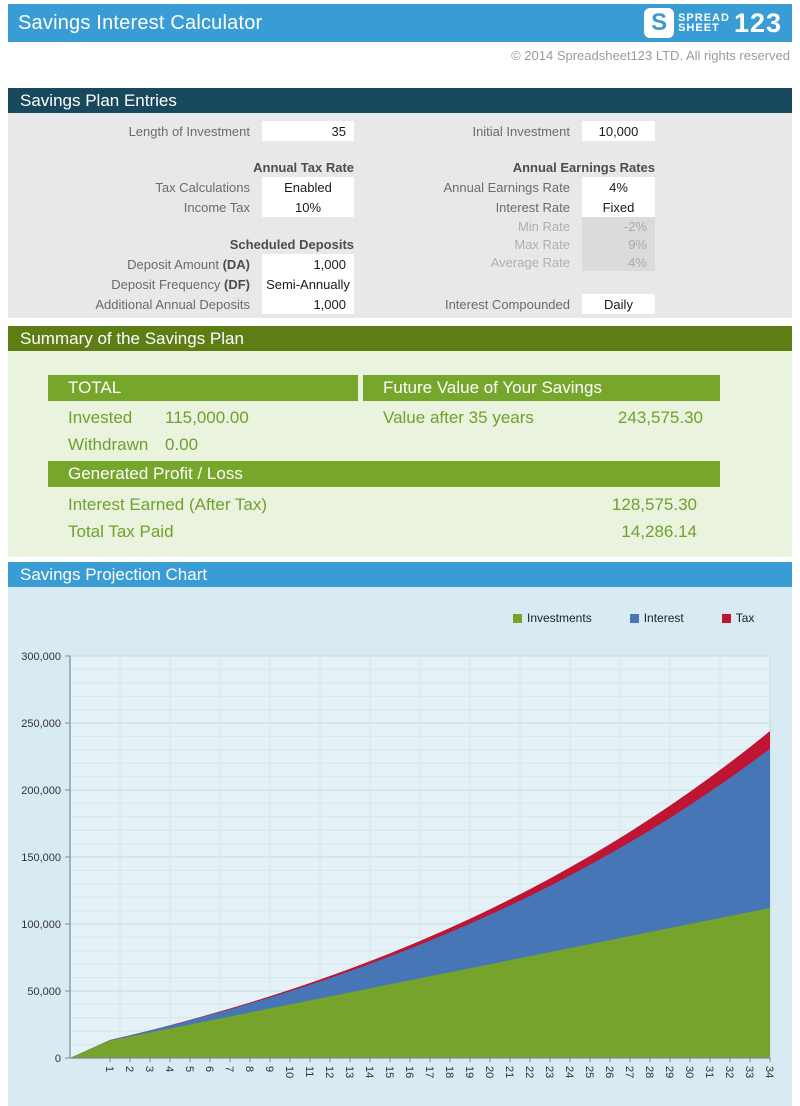  What do you see at coordinates (400, 338) in the screenshot?
I see `section-header-summary: Summary of the Savings Plan` at bounding box center [400, 338].